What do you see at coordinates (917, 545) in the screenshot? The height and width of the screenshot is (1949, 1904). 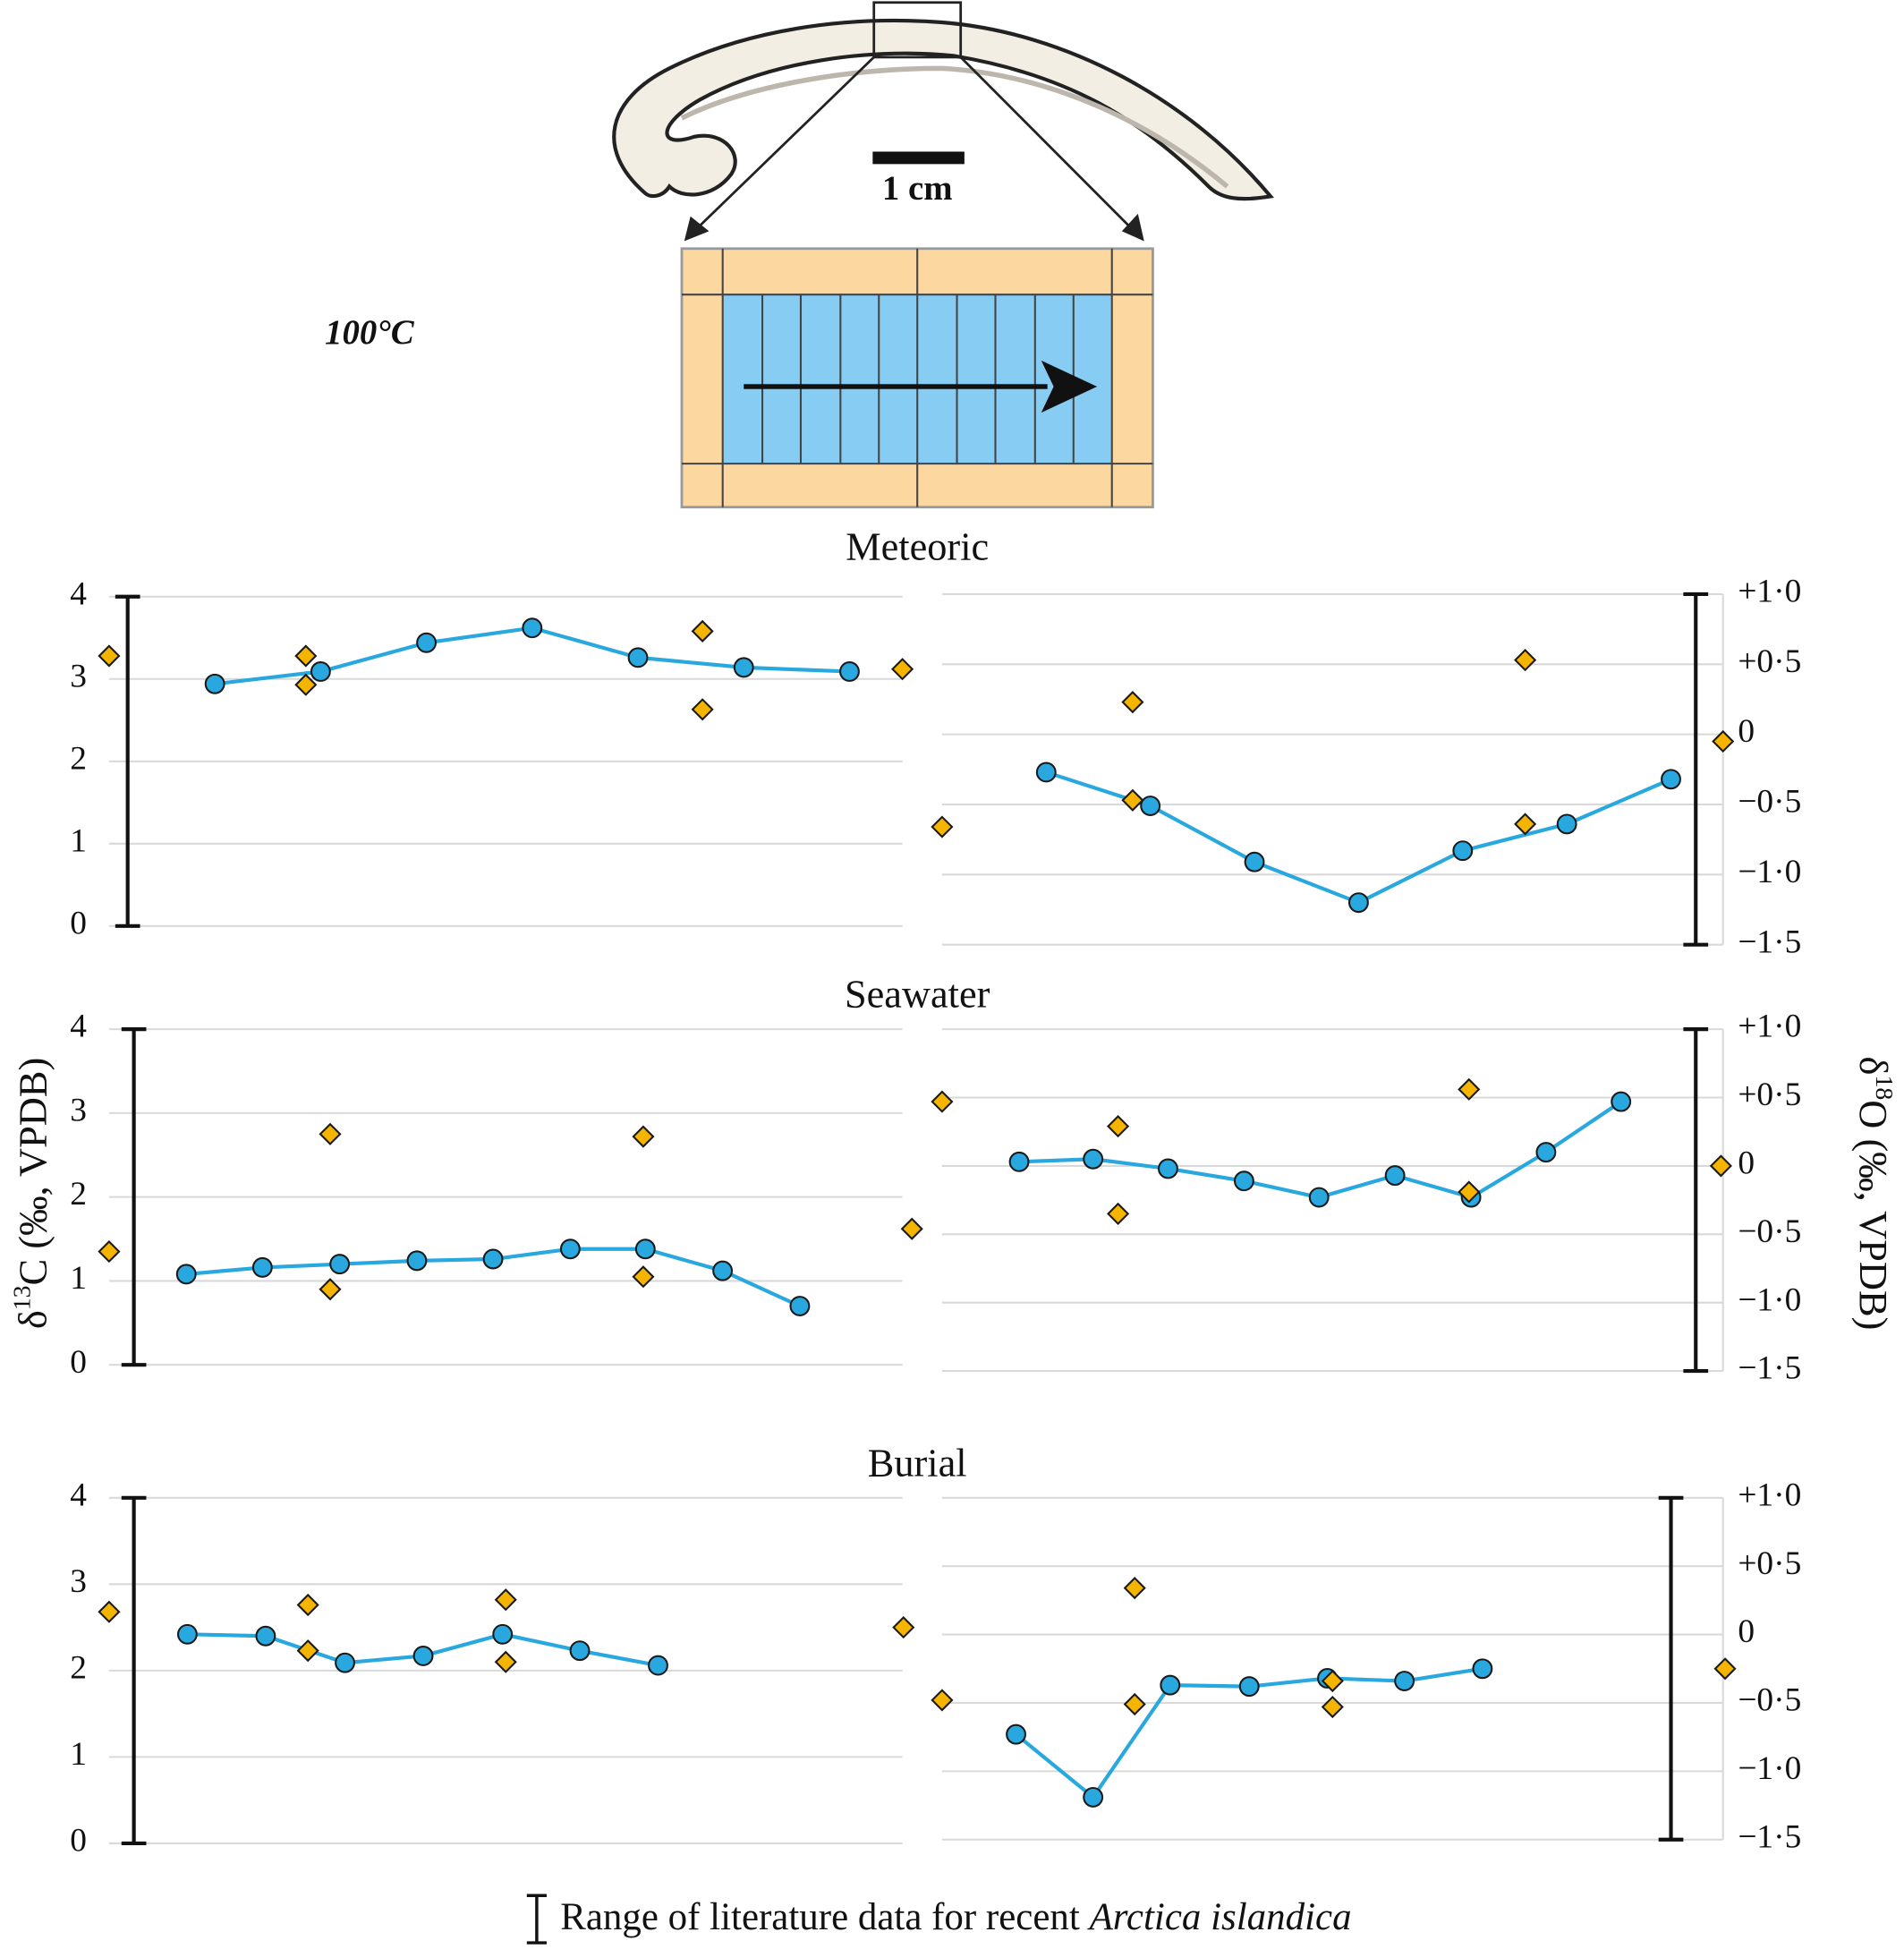 I see `panel-title: Meteoric` at bounding box center [917, 545].